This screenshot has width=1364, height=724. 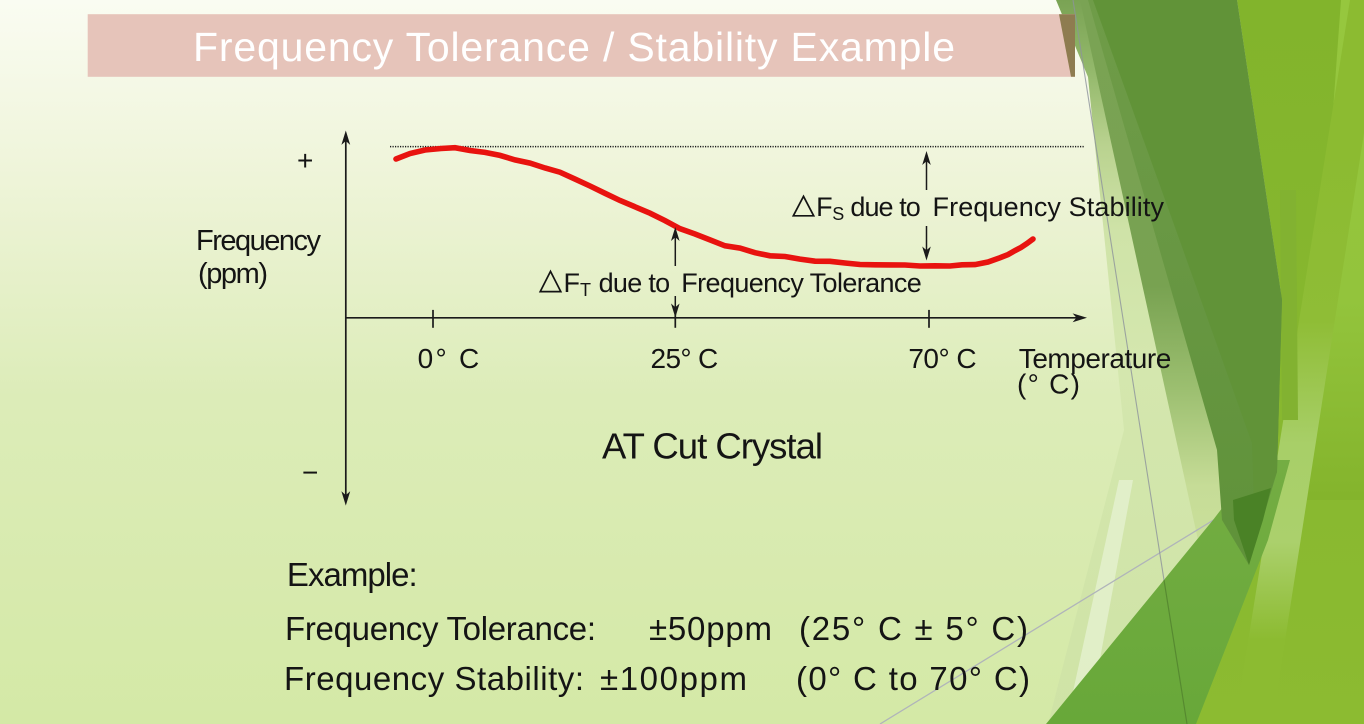 What do you see at coordinates (710, 628) in the screenshot?
I see `svg-text: ±50ppm` at bounding box center [710, 628].